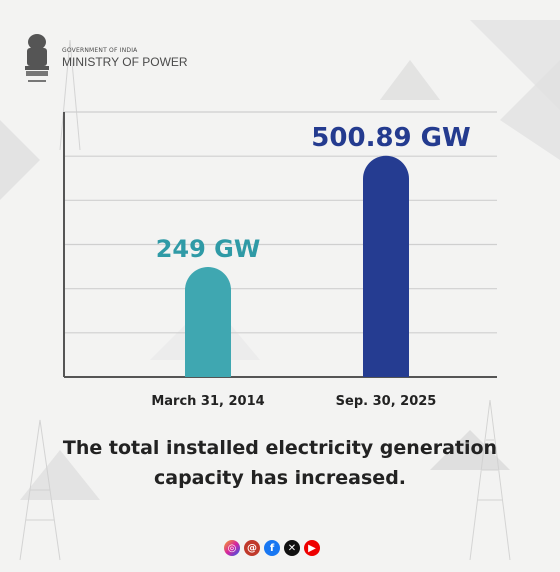 This screenshot has width=560, height=572. I want to click on social-links: ◎ @ f ✕ ▶, so click(272, 548).